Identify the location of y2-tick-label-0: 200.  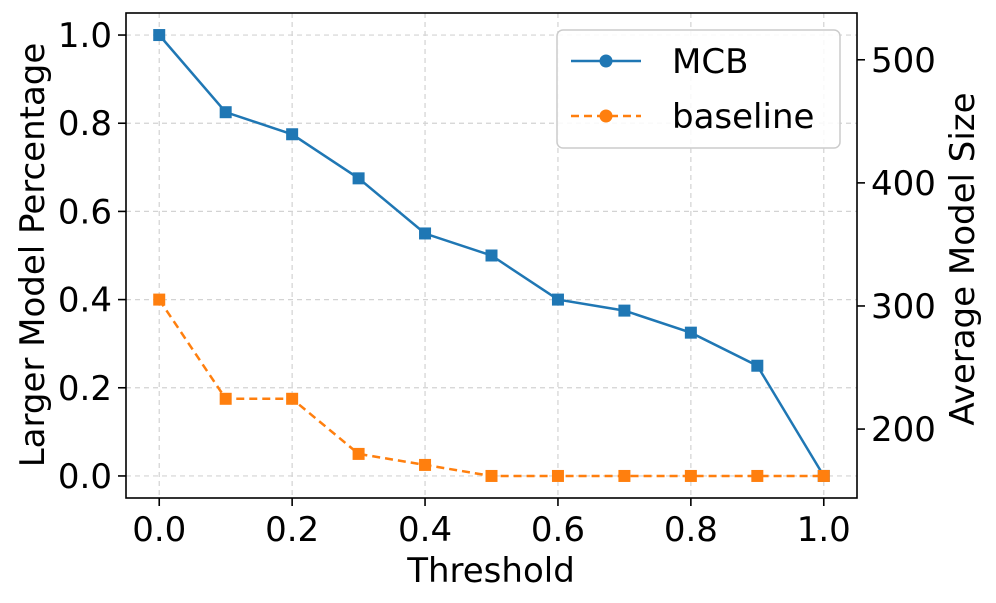
(903, 430).